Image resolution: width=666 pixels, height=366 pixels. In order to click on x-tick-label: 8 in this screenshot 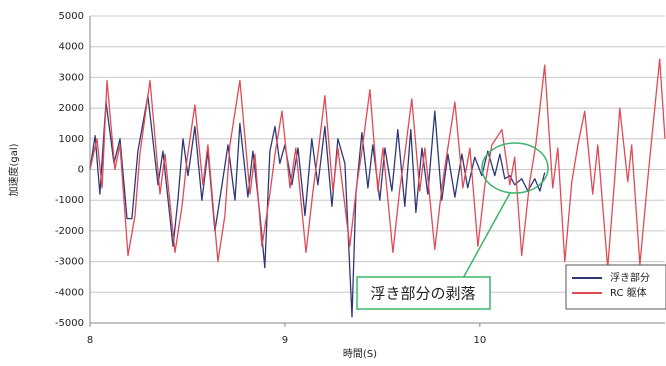, I will do `click(90, 340)`.